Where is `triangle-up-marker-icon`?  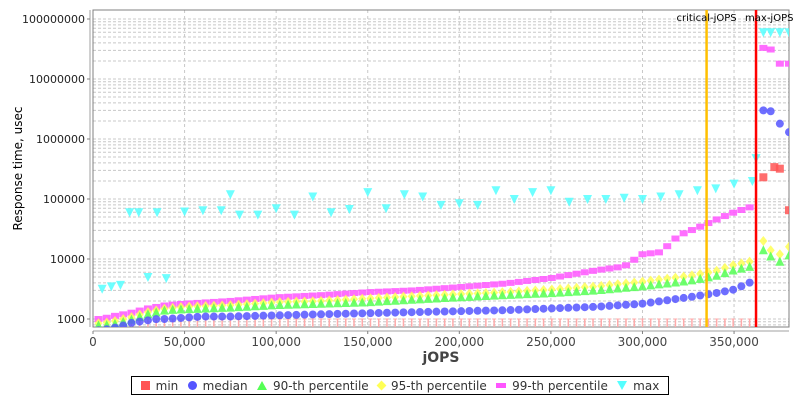 triangle-up-marker-icon is located at coordinates (261, 385).